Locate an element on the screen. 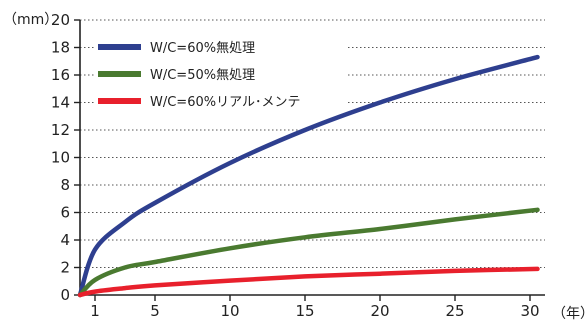 The image size is (587, 321). x-tick-label-5: 5 is located at coordinates (155, 311).